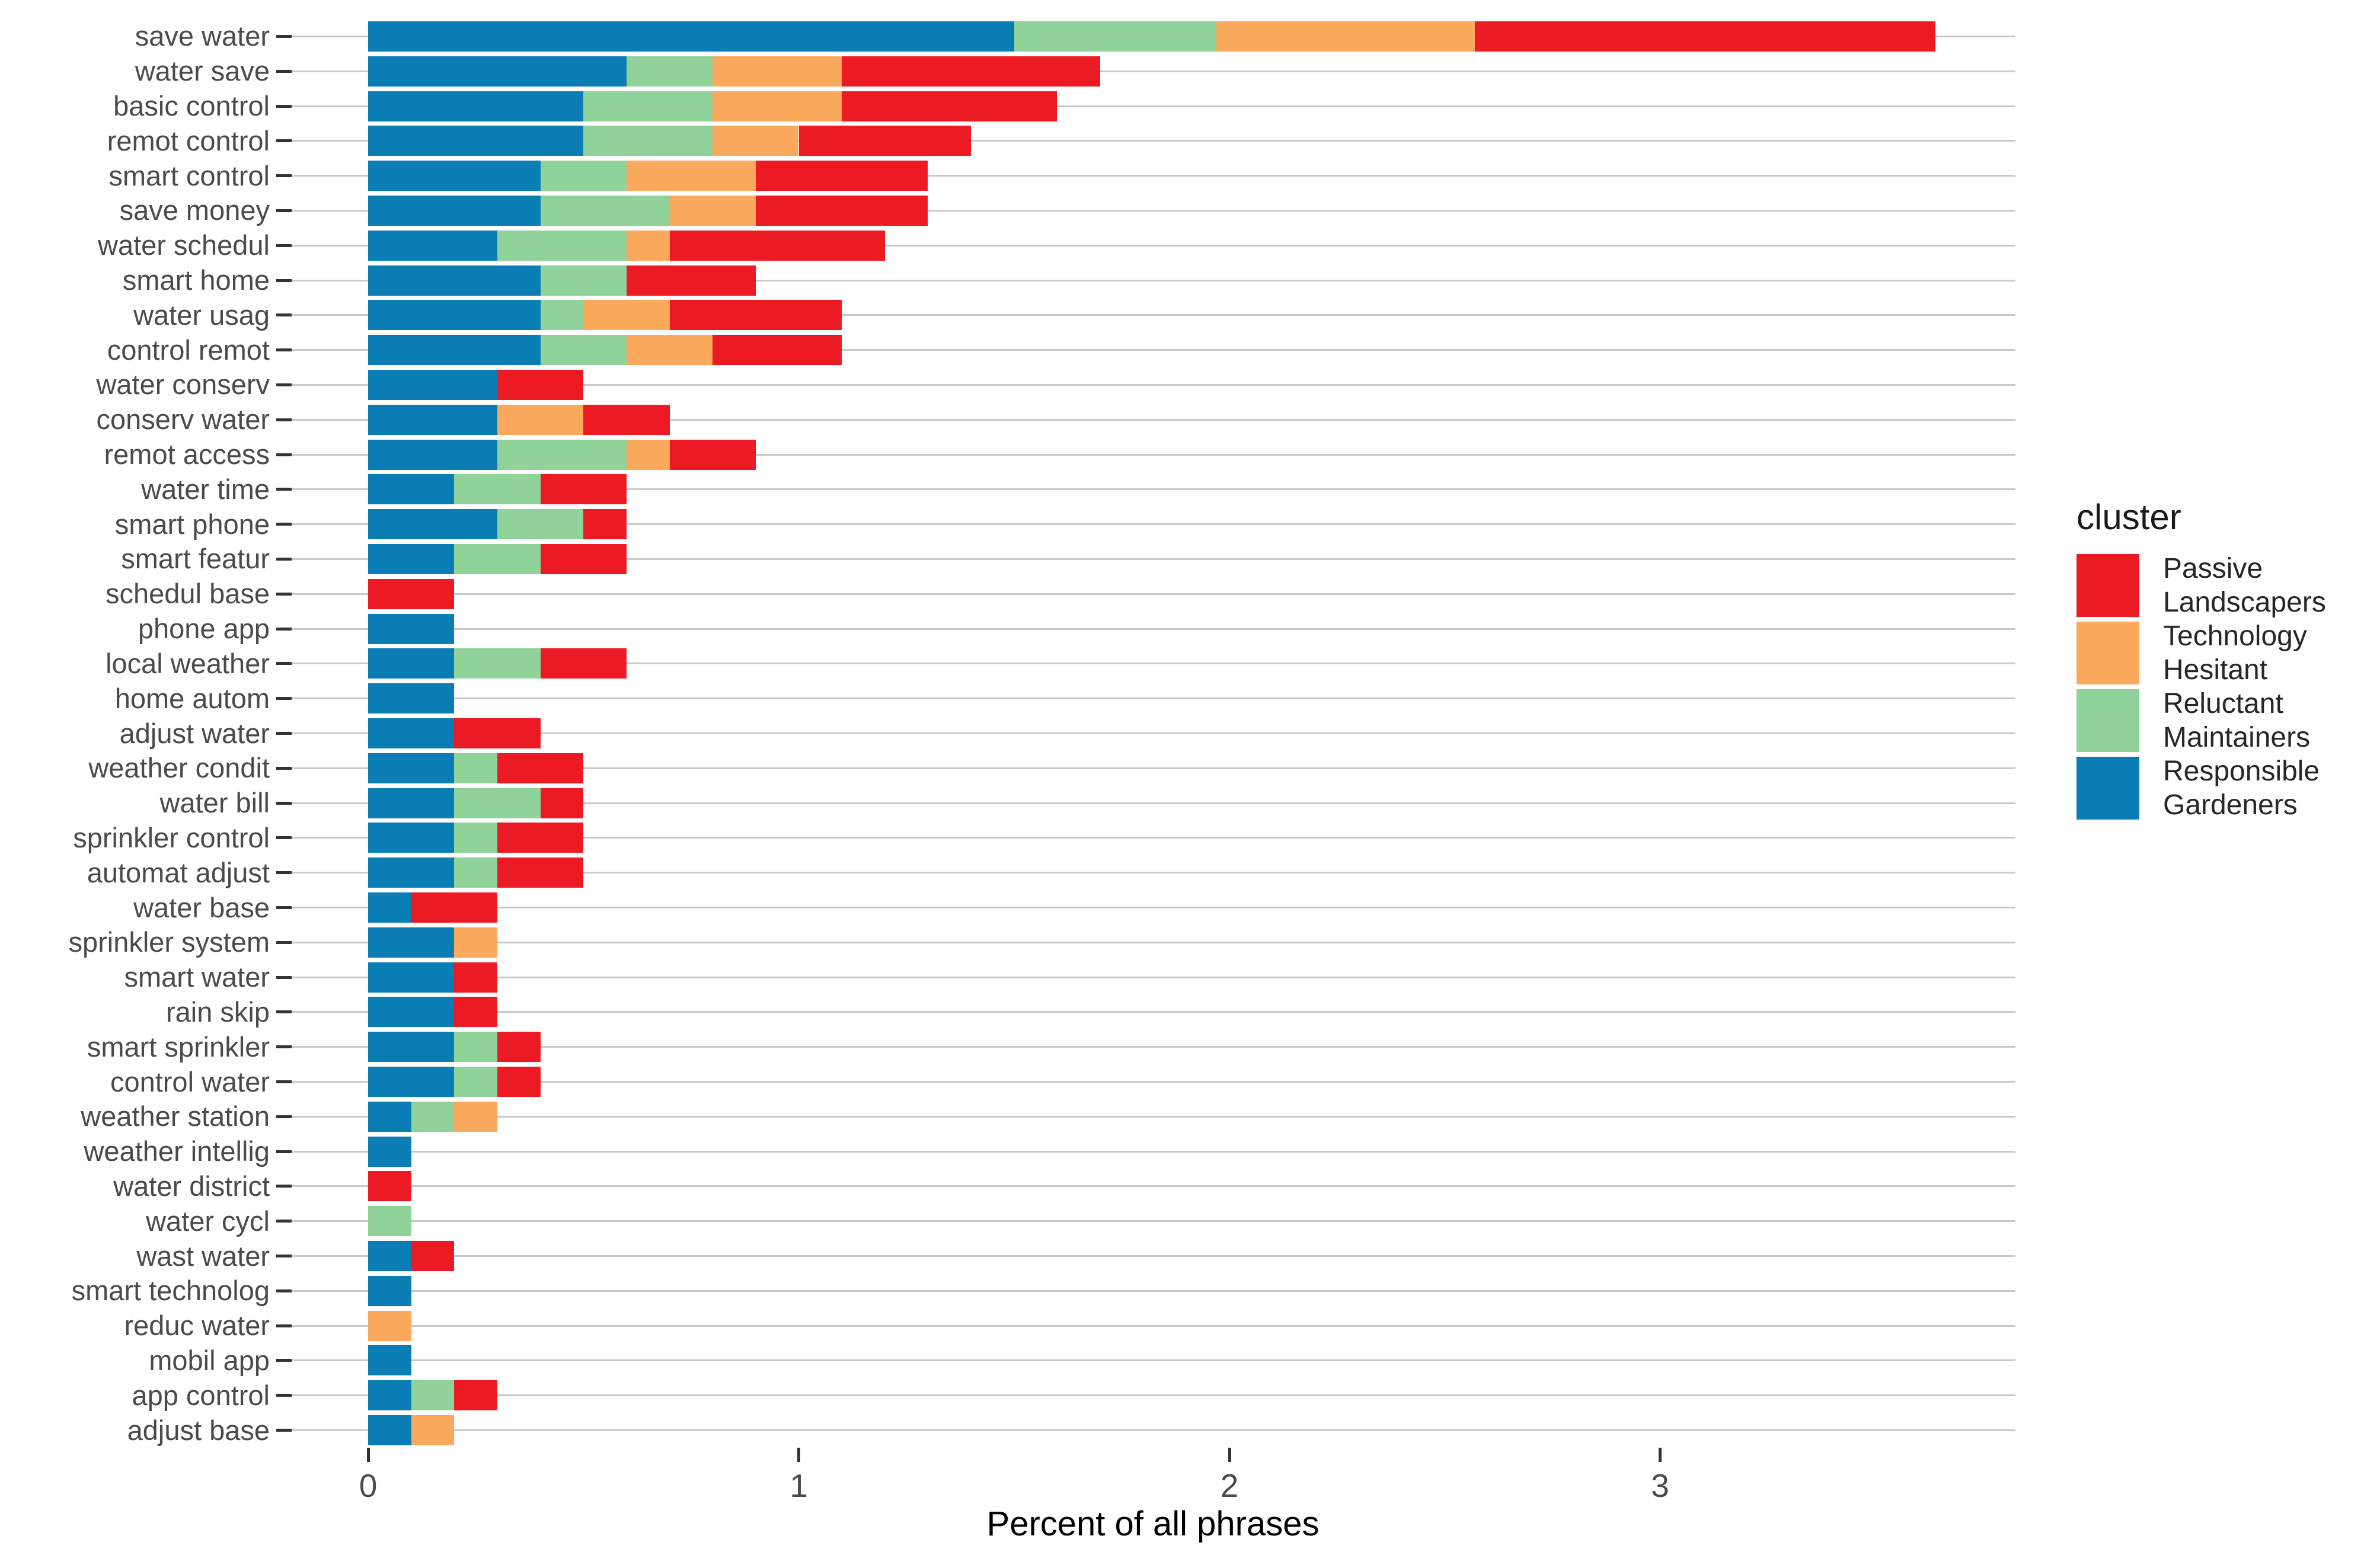 The width and height of the screenshot is (2380, 1552). What do you see at coordinates (178, 872) in the screenshot?
I see `y-axis-label: automat adjust` at bounding box center [178, 872].